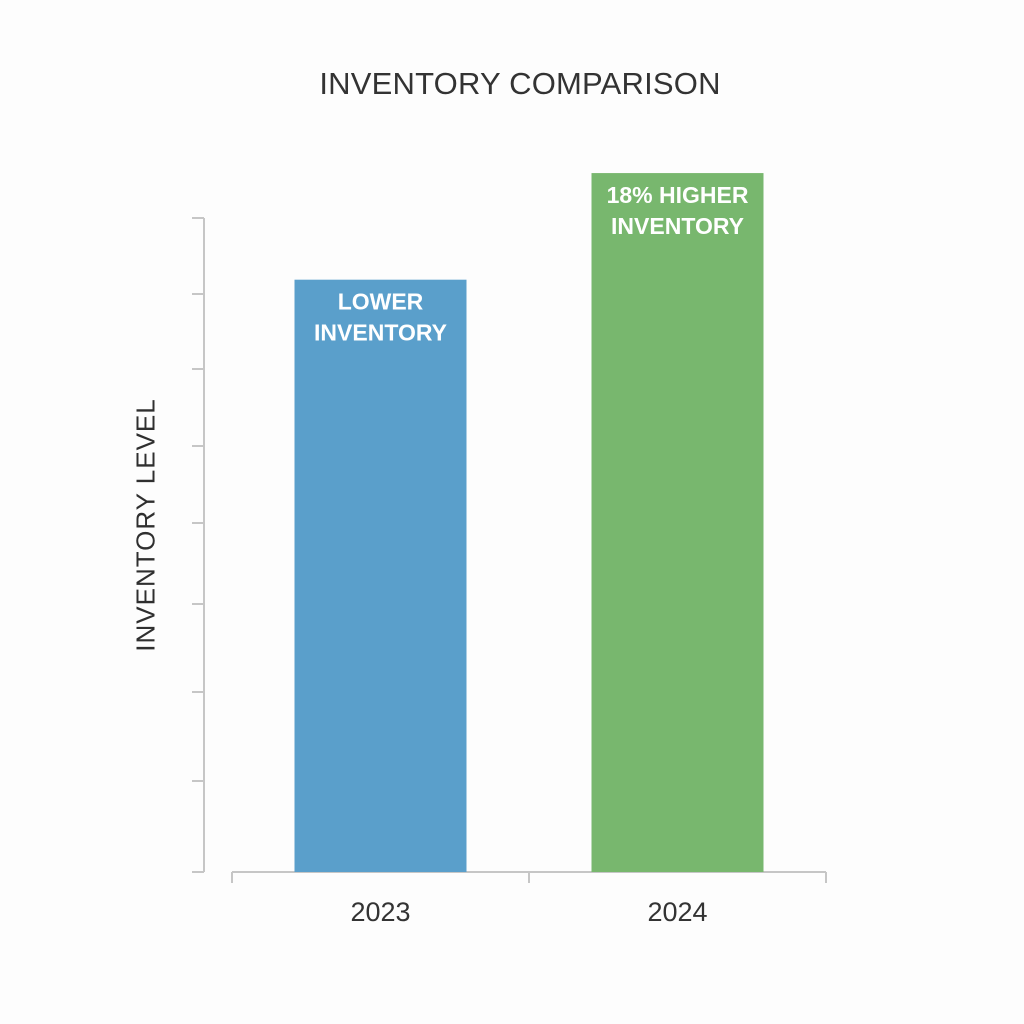 This screenshot has width=1024, height=1024. Describe the element at coordinates (677, 912) in the screenshot. I see `x-tick-label-2024: 2024` at that location.